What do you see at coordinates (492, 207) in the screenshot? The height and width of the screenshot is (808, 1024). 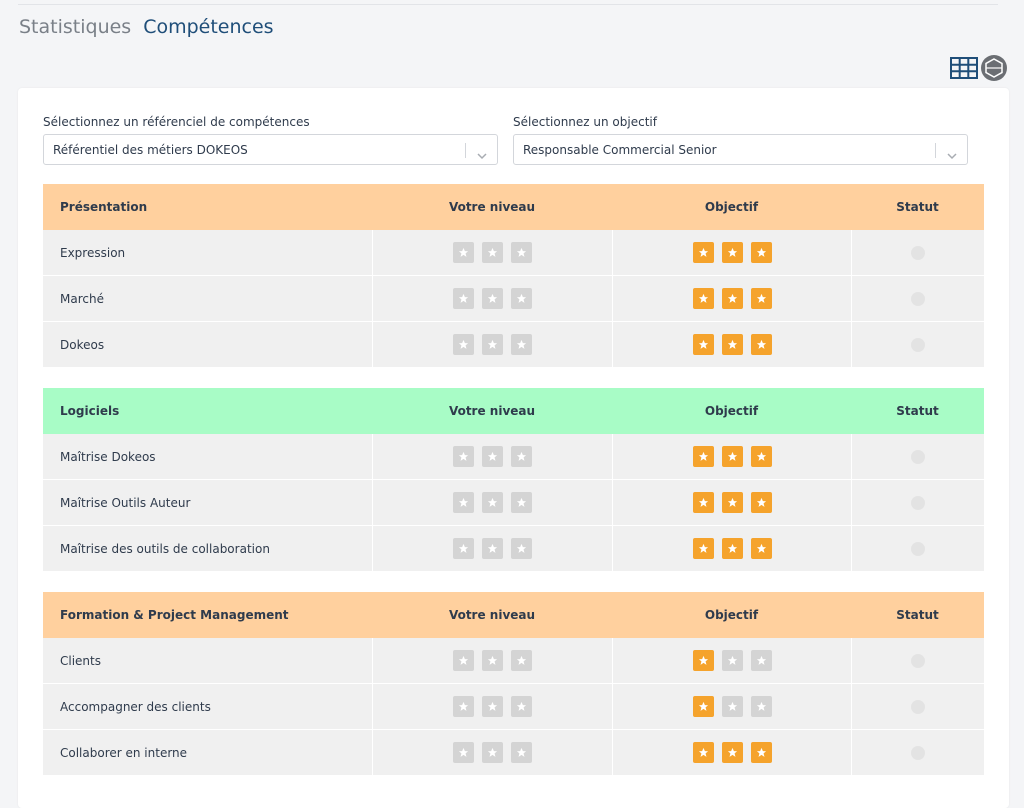 I see `column-level-header: Votre niveau` at bounding box center [492, 207].